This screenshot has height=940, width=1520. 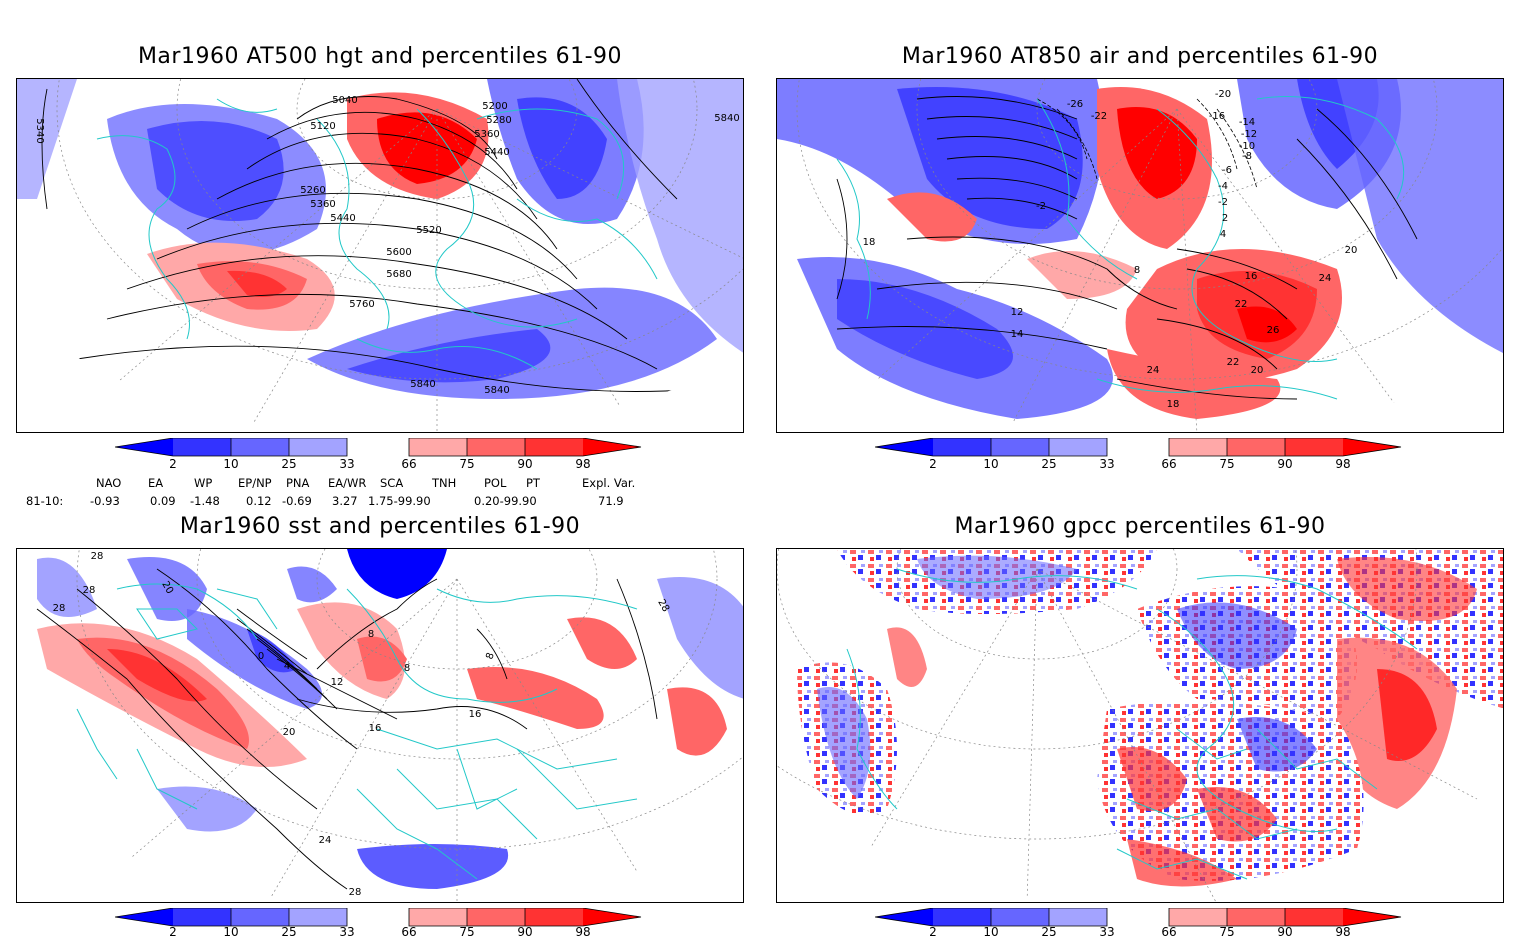 I want to click on svg-text: 5760, so click(x=361, y=304).